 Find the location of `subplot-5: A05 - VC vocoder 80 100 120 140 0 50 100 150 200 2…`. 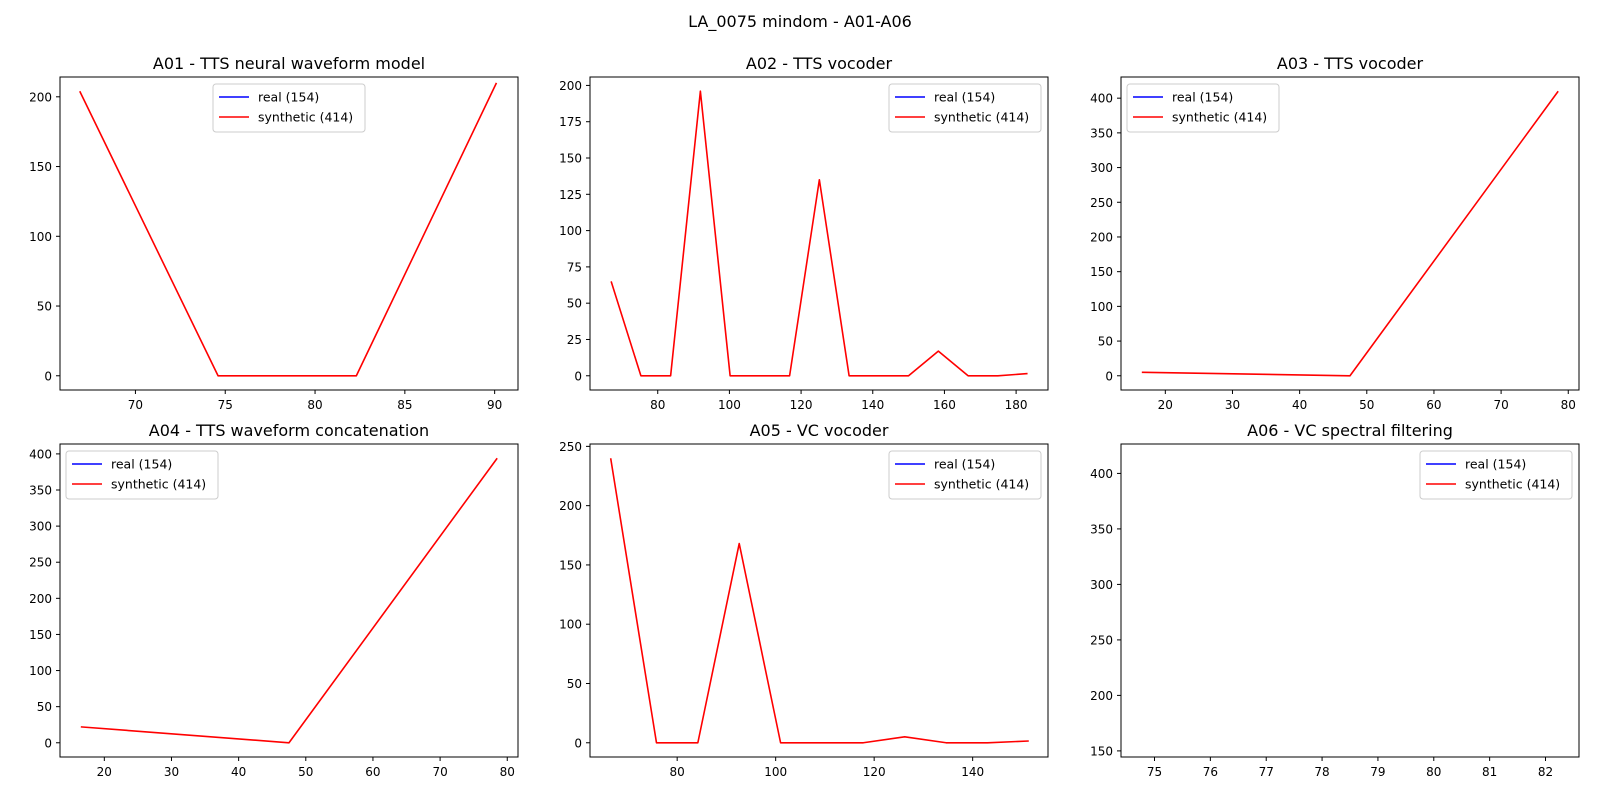

subplot-5: A05 - VC vocoder 80 100 120 140 0 50 100 150 200 2… is located at coordinates (804, 600).